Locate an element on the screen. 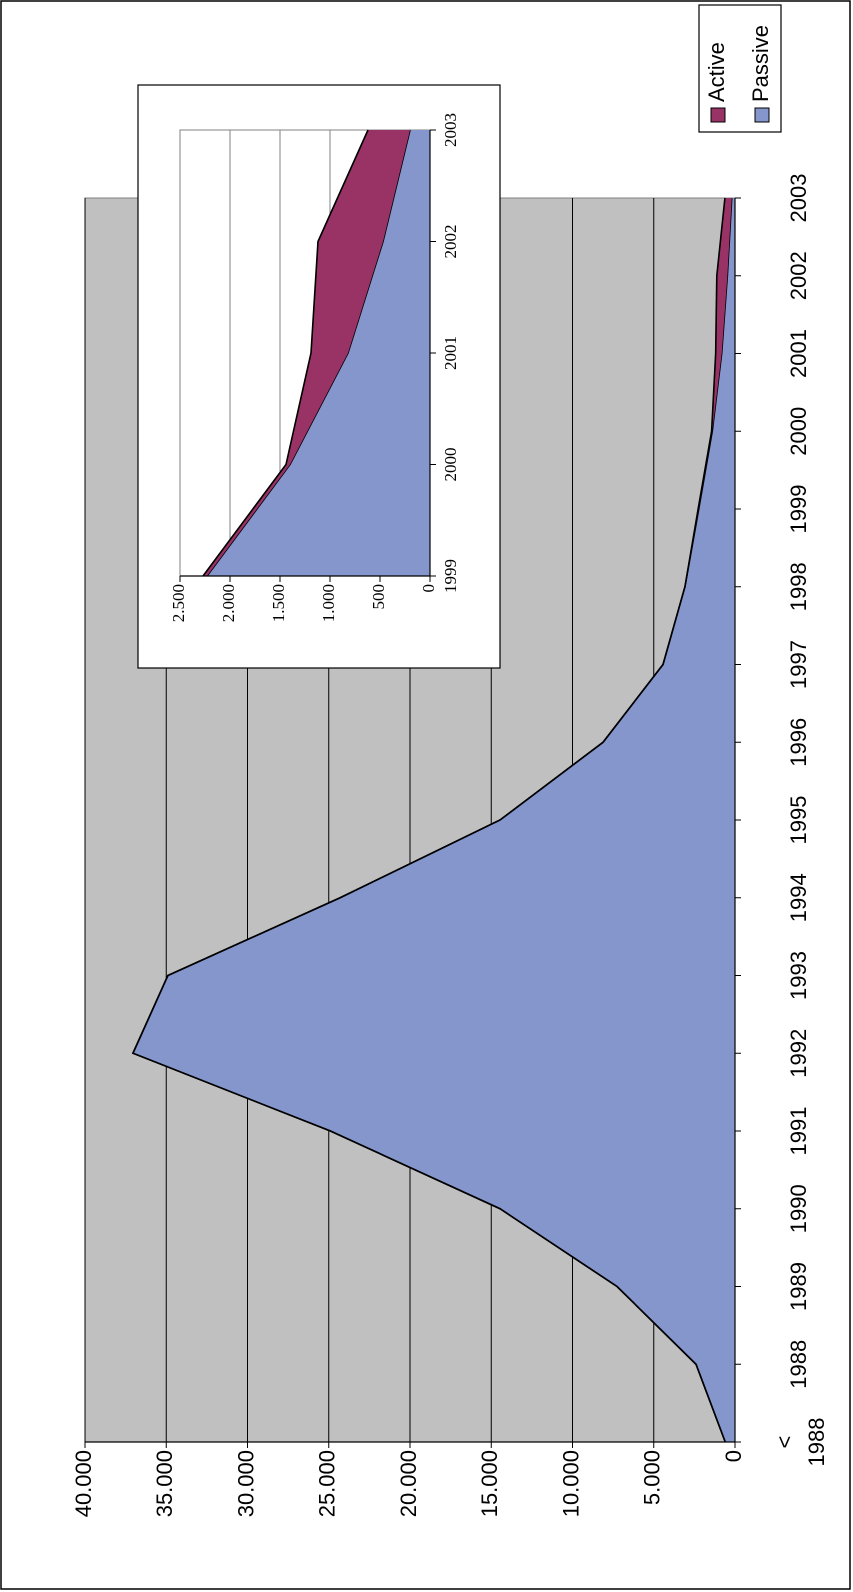 This screenshot has height=1592, width=853. y-tick-label: 35.000 is located at coordinates (164, 1483).